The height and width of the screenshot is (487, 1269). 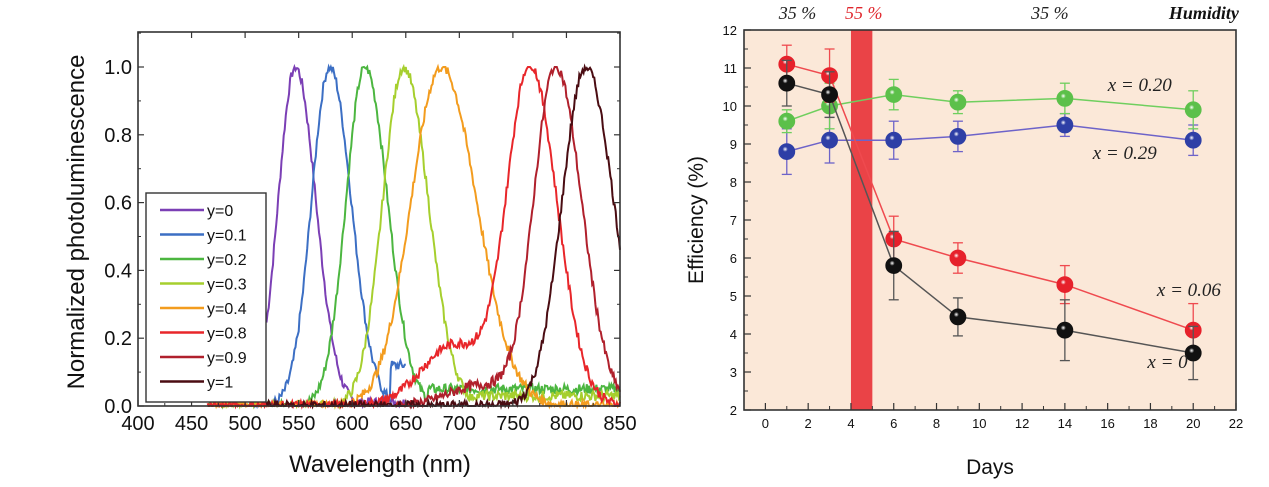 What do you see at coordinates (864, 13) in the screenshot?
I see `humidity-annotation: 55 %` at bounding box center [864, 13].